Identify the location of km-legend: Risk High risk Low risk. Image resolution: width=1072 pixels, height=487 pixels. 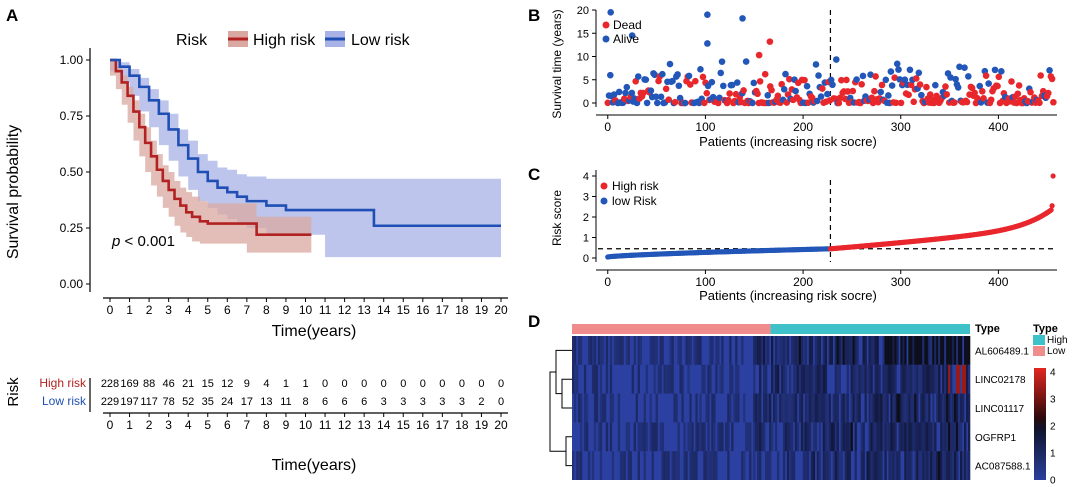
(293, 40).